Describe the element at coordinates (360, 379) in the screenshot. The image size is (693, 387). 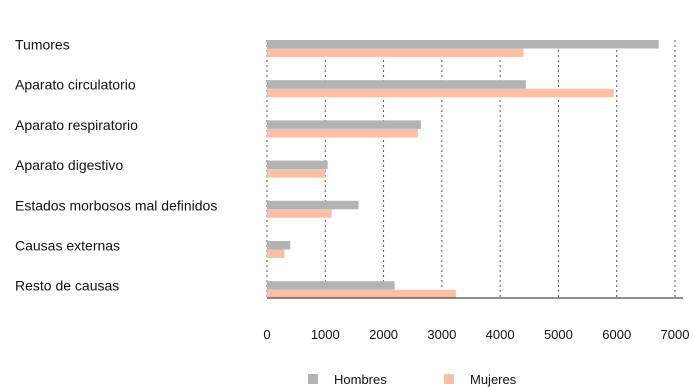
I see `legend-label-hombres: Hombres` at that location.